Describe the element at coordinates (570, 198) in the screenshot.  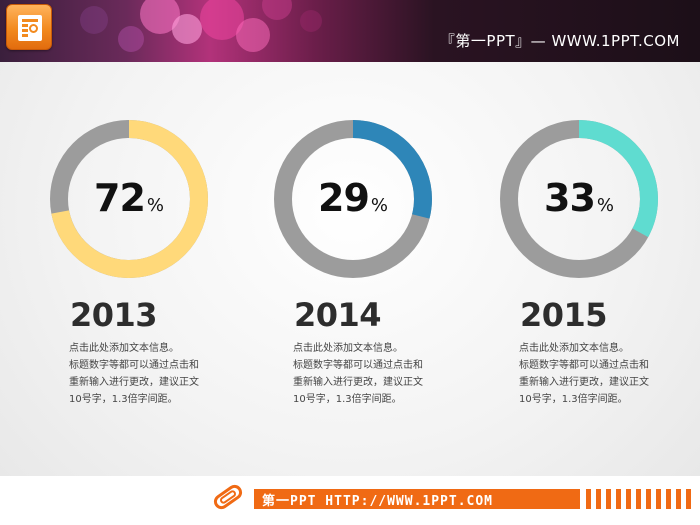
I see `percentage-value: 33` at that location.